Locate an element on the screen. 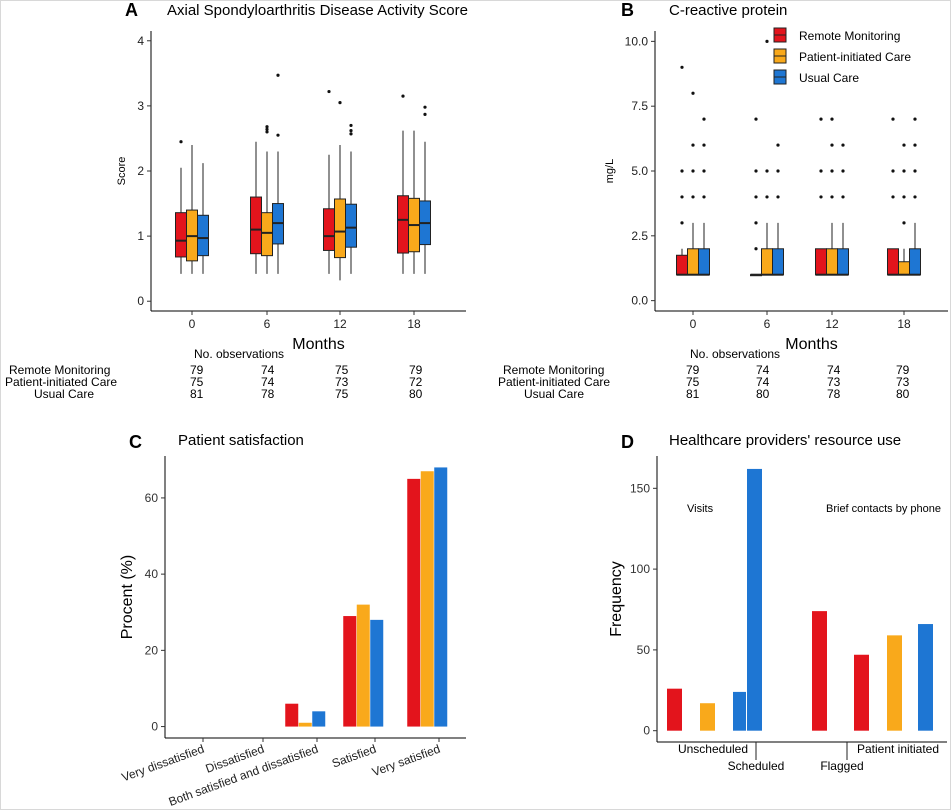  observations-b-header: No. observations is located at coordinates (735, 354).